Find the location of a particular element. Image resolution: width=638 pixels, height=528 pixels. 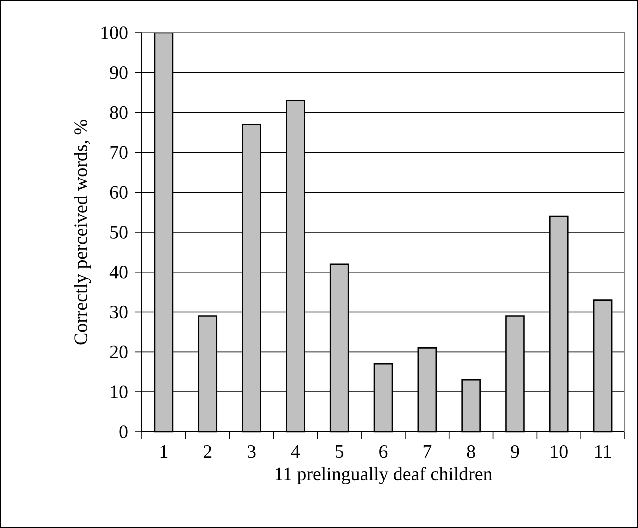

y-tick-label: 70 is located at coordinates (119, 153).